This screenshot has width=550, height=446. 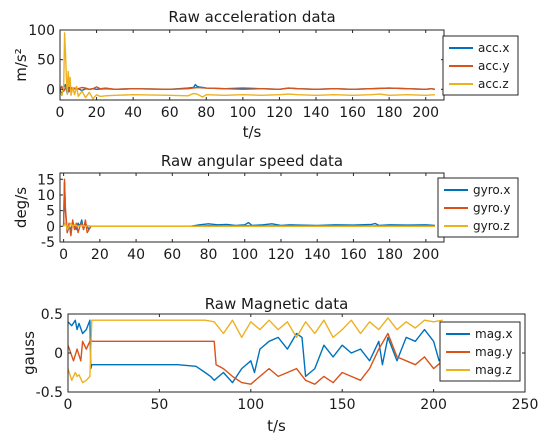 What do you see at coordinates (493, 66) in the screenshot?
I see `legend-label-acc-y: acc.y` at bounding box center [493, 66].